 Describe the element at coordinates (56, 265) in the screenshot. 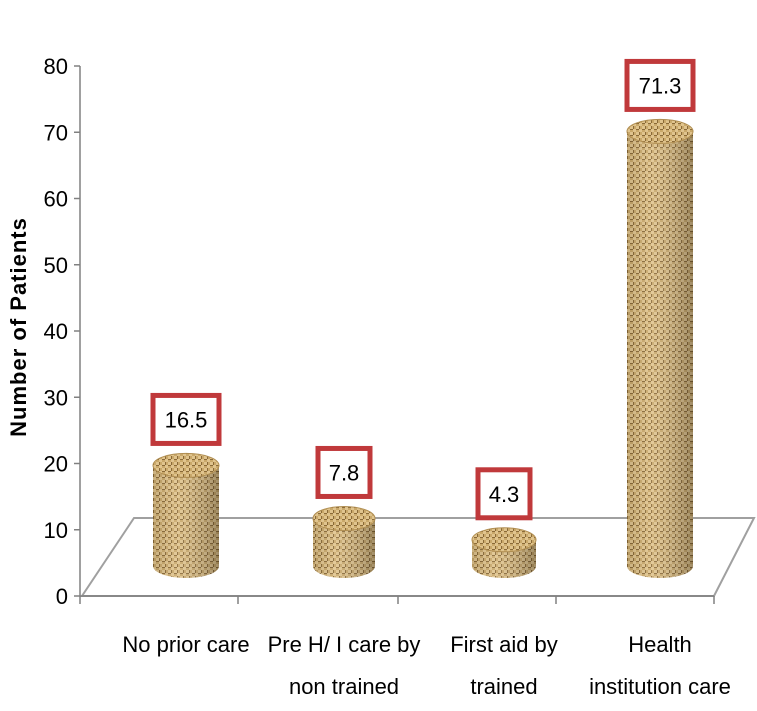

I see `y-tick-label: 50` at that location.